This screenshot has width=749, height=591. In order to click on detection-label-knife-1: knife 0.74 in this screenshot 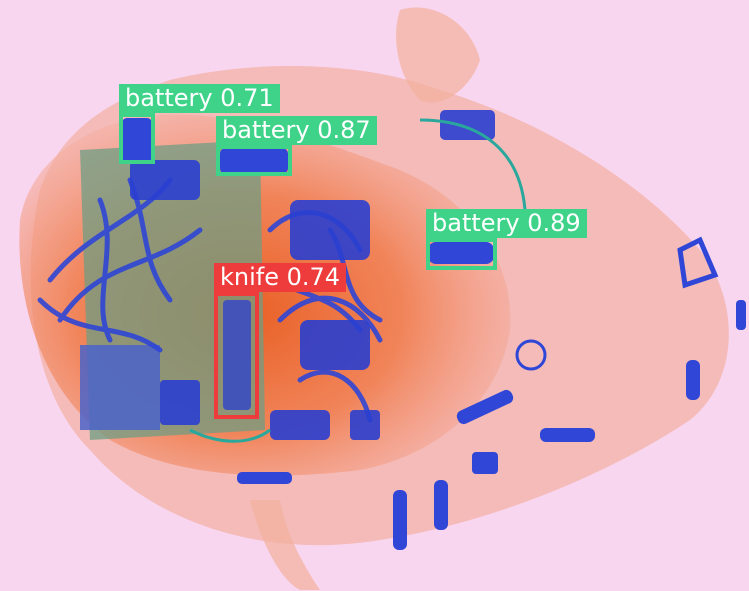, I will do `click(280, 277)`.